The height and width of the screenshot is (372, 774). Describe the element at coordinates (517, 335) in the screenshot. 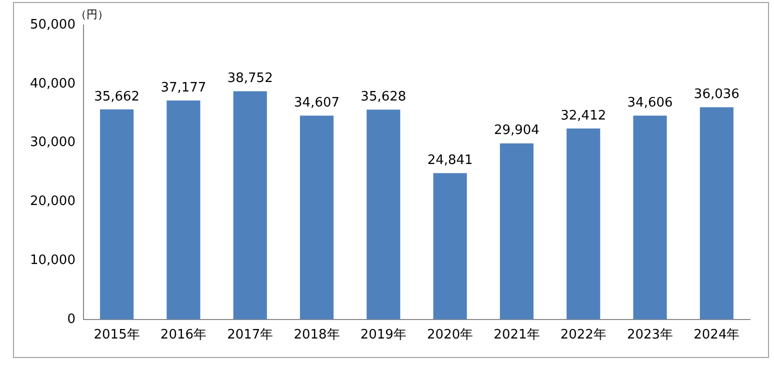

I see `x-tick-label: 2021年` at that location.